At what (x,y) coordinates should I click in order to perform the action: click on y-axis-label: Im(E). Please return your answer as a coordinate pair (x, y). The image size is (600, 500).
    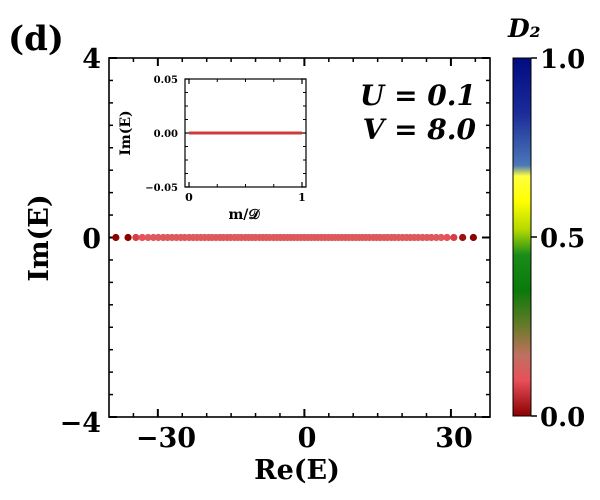
    Looking at the image, I should click on (39, 237).